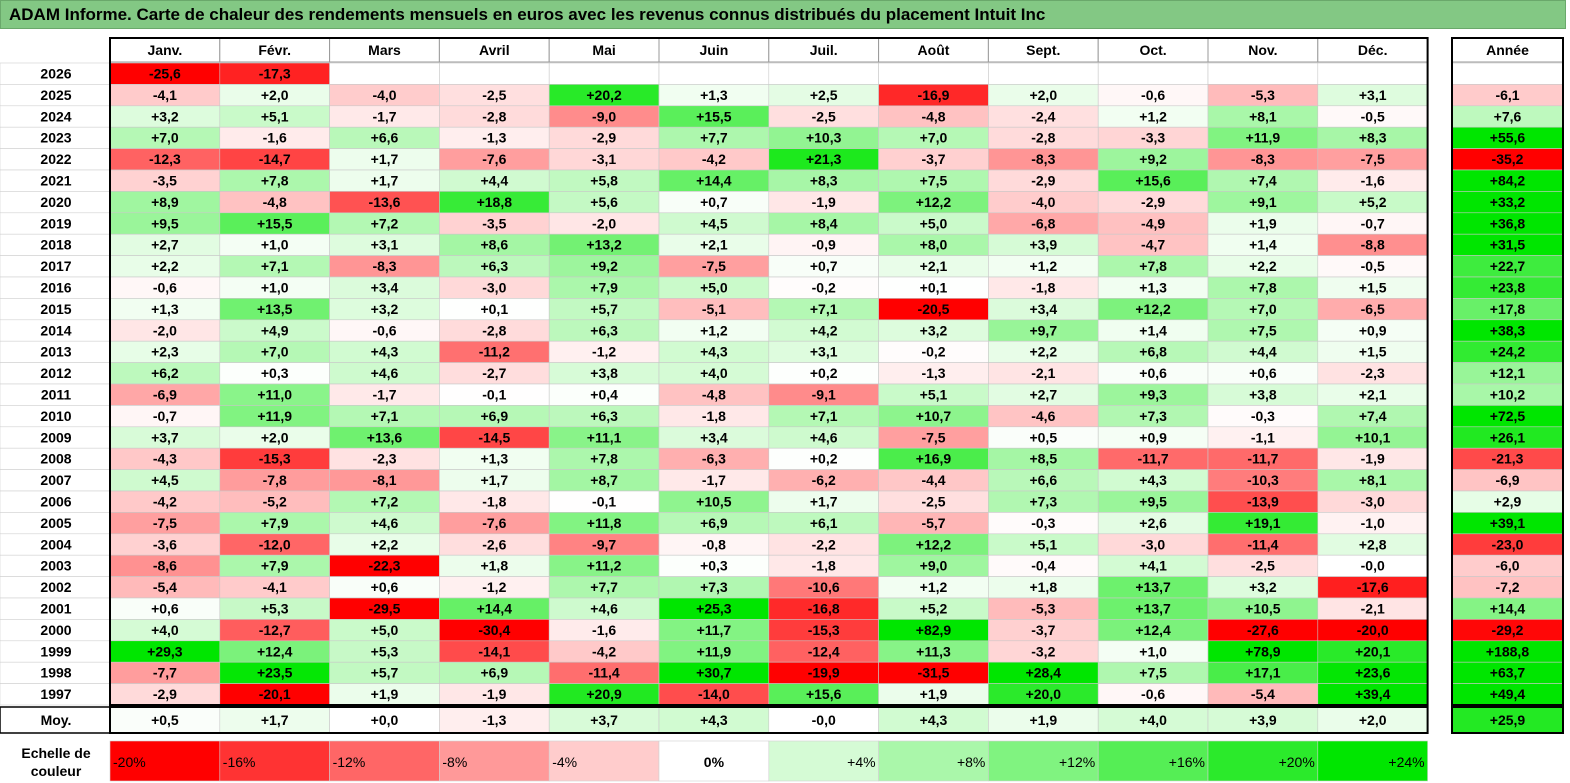 The height and width of the screenshot is (783, 1570). Describe the element at coordinates (384, 395) in the screenshot. I see `cell-value: -1,7` at that location.